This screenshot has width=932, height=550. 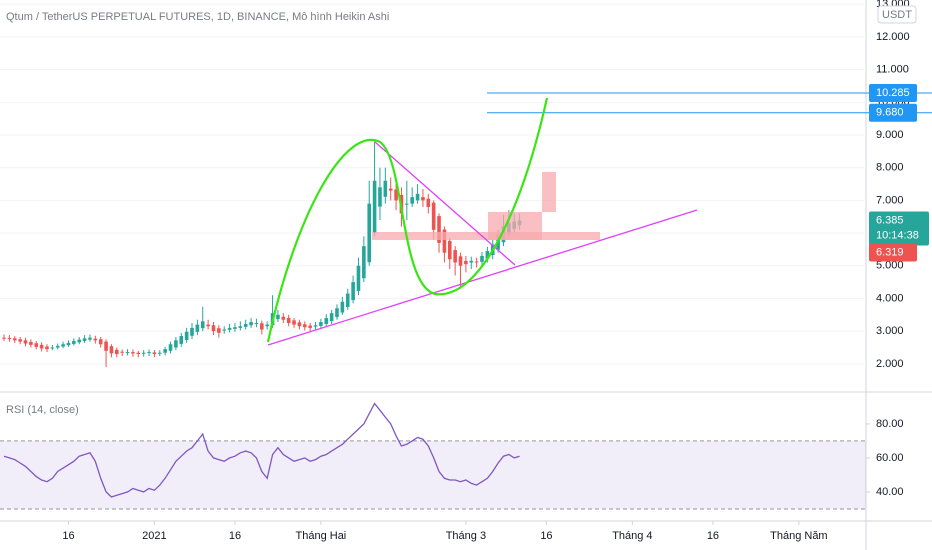 What do you see at coordinates (261, 450) in the screenshot?
I see `rsi-line` at bounding box center [261, 450].